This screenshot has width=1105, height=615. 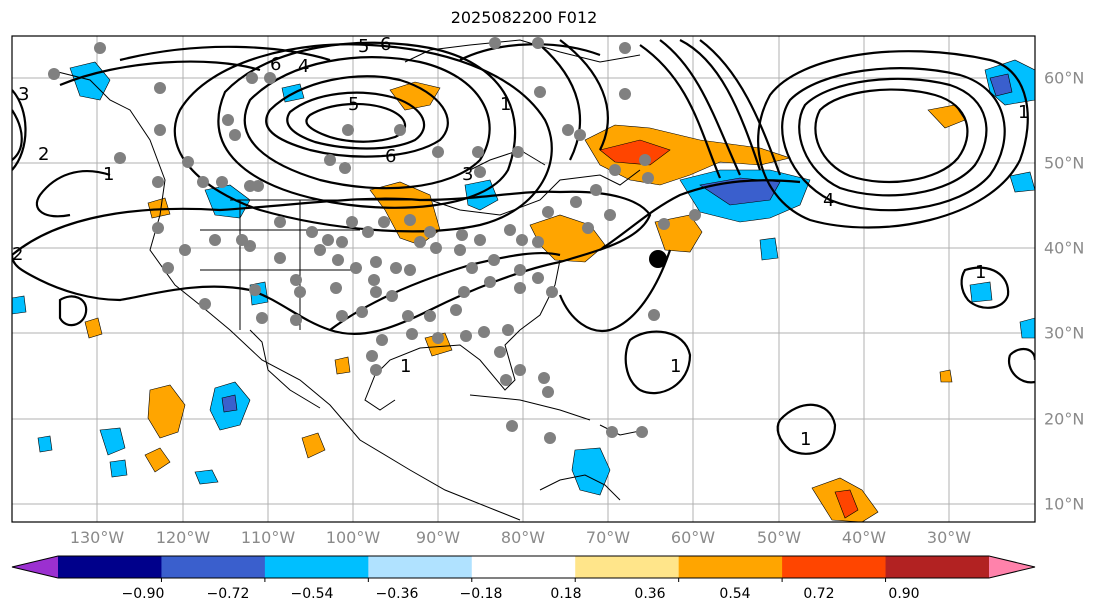 What do you see at coordinates (735, 594) in the screenshot?
I see `colorbar-tick-label: 0.54` at bounding box center [735, 594].